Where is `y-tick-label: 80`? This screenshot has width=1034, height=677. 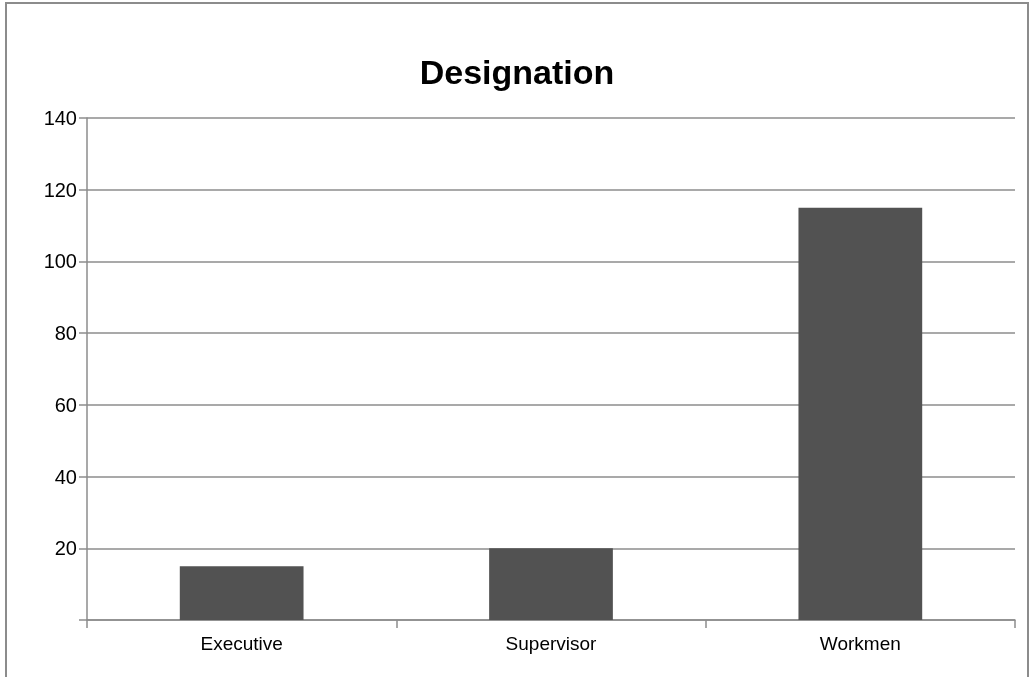 y-tick-label: 80 is located at coordinates (65, 333).